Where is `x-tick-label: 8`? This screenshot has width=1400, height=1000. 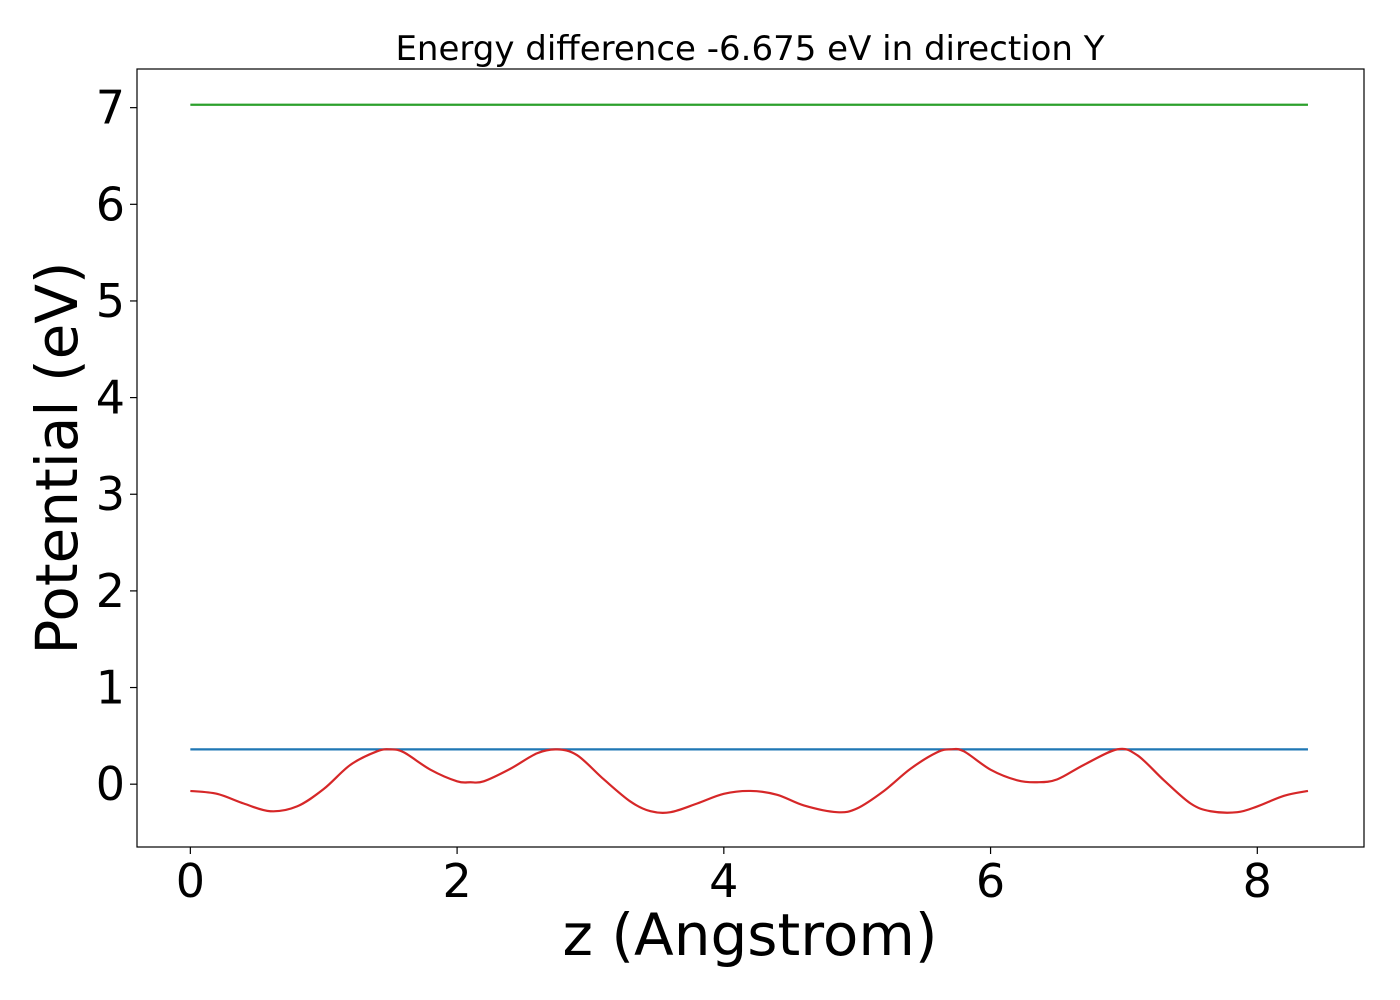 x-tick-label: 8 is located at coordinates (1257, 881).